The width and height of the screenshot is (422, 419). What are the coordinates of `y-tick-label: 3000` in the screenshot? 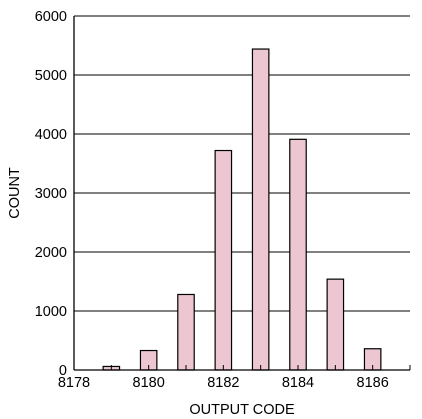 It's located at (51, 194).